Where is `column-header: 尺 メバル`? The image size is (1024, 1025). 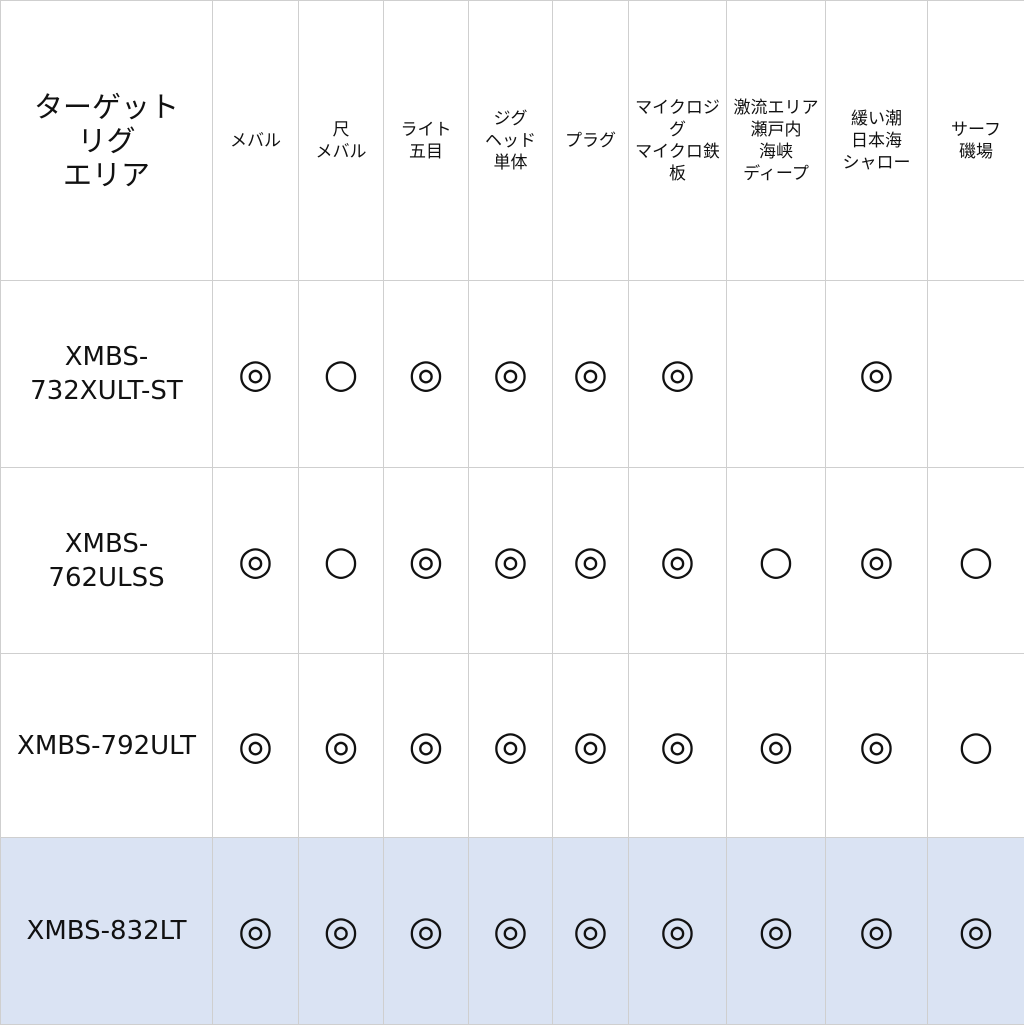 column-header: 尺 メバル is located at coordinates (341, 141).